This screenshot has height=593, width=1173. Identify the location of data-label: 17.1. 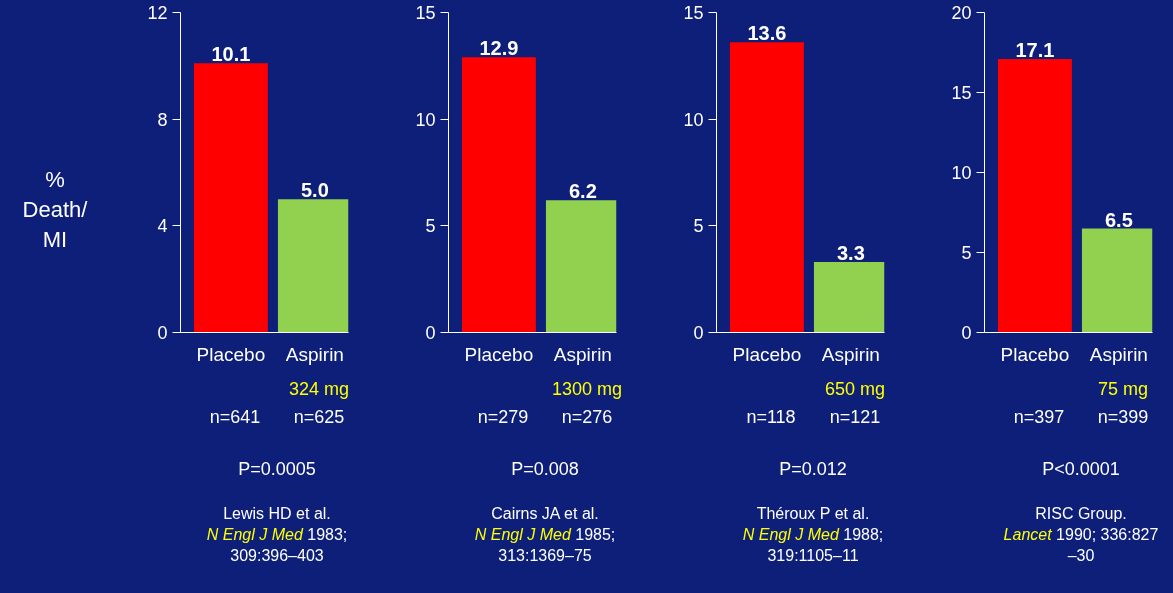
(1035, 49).